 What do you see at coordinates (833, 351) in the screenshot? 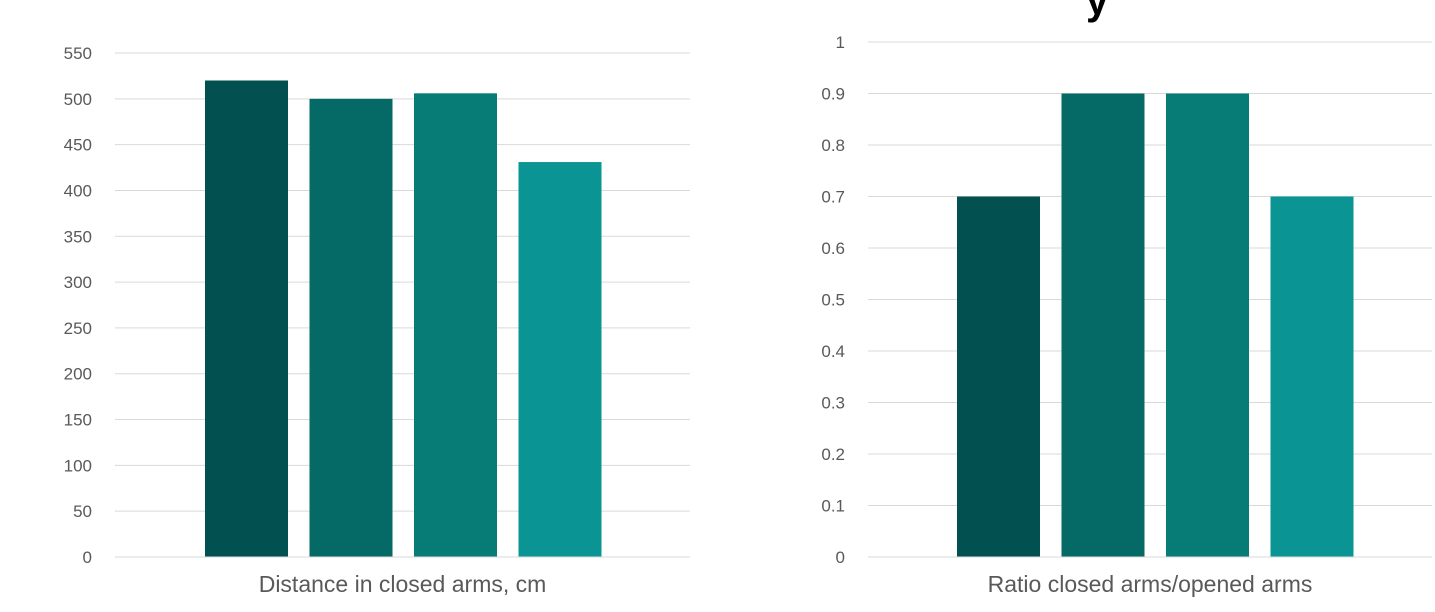
I see `chart-ratio-y-tick-label: 0.4` at bounding box center [833, 351].